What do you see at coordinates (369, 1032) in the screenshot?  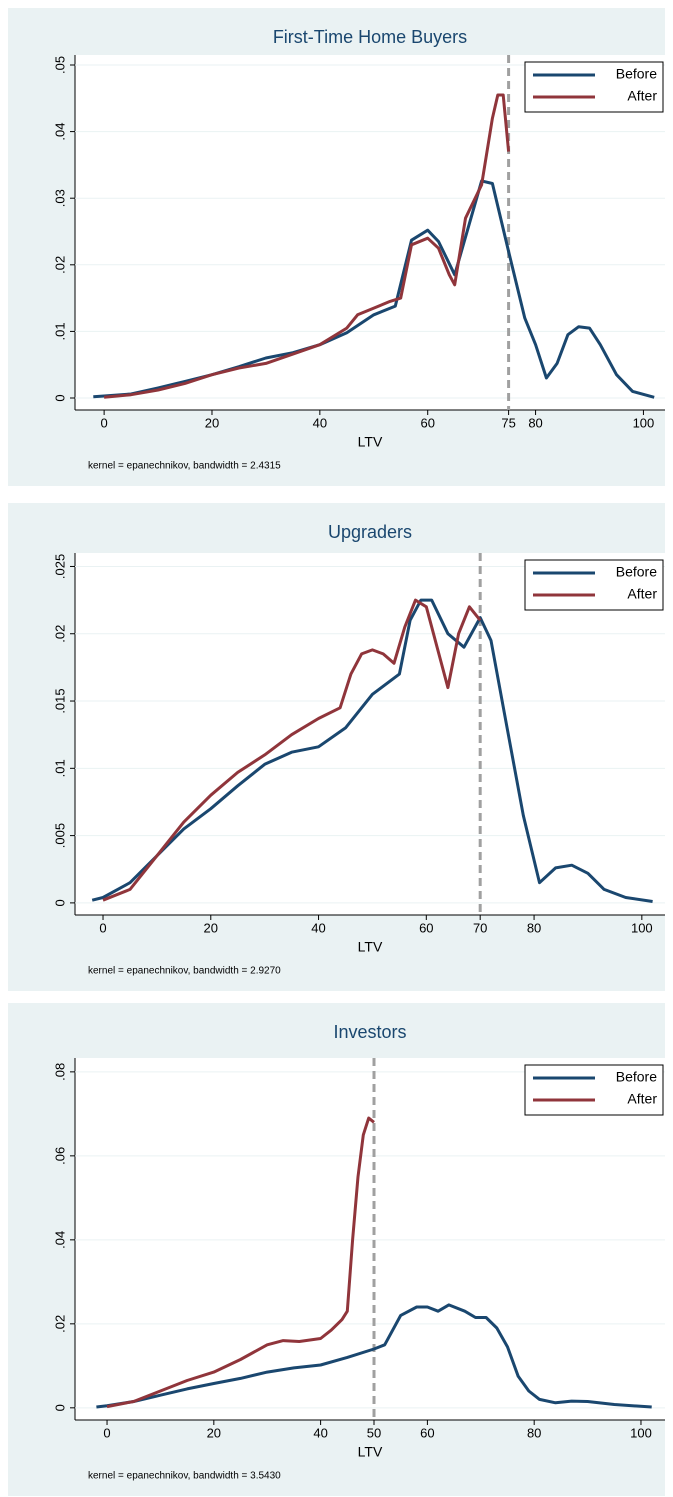 I see `chart-title: Investors` at bounding box center [369, 1032].